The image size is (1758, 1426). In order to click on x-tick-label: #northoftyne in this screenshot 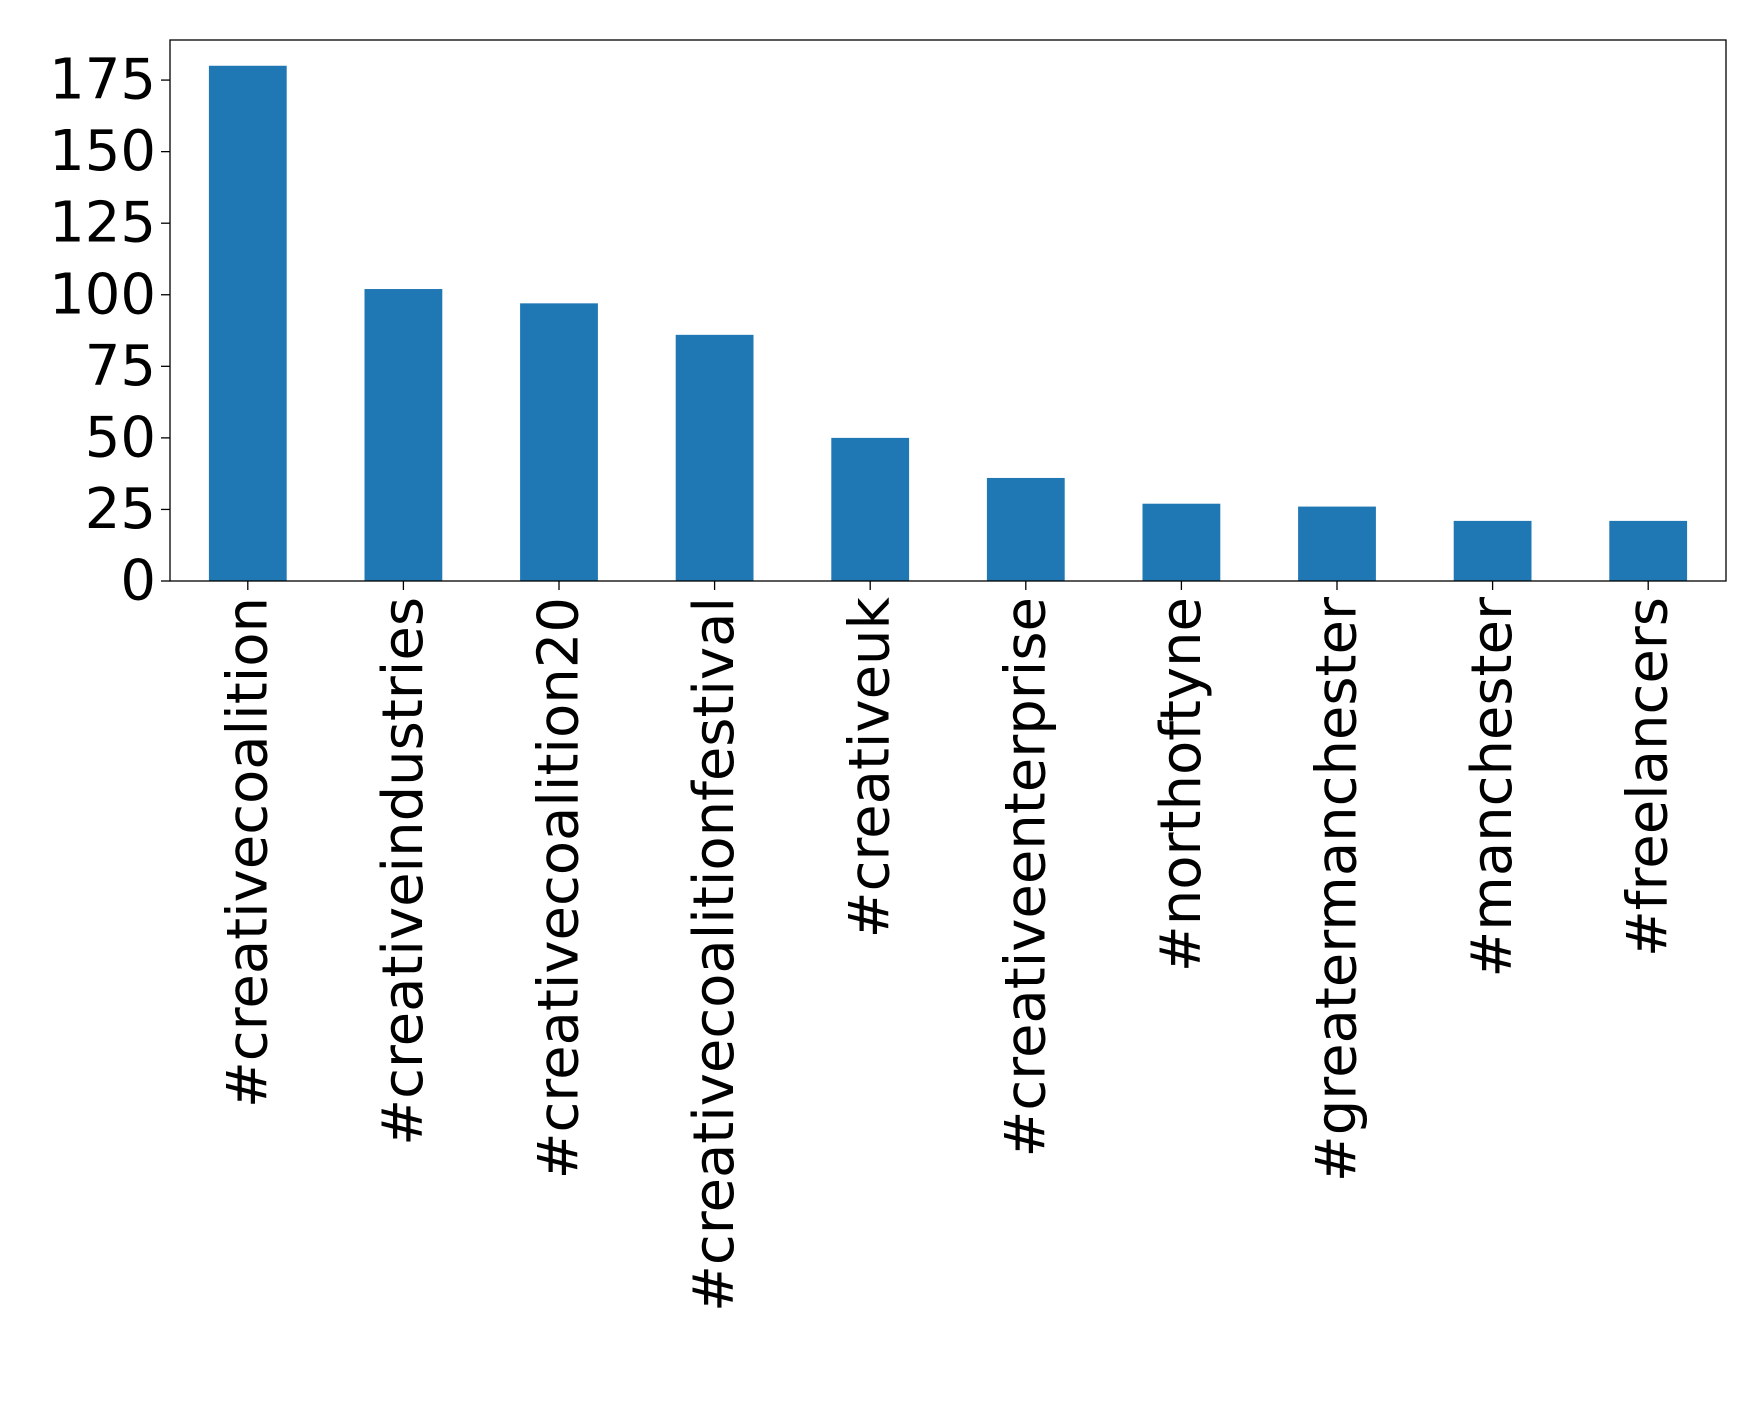, I will do `click(1181, 784)`.